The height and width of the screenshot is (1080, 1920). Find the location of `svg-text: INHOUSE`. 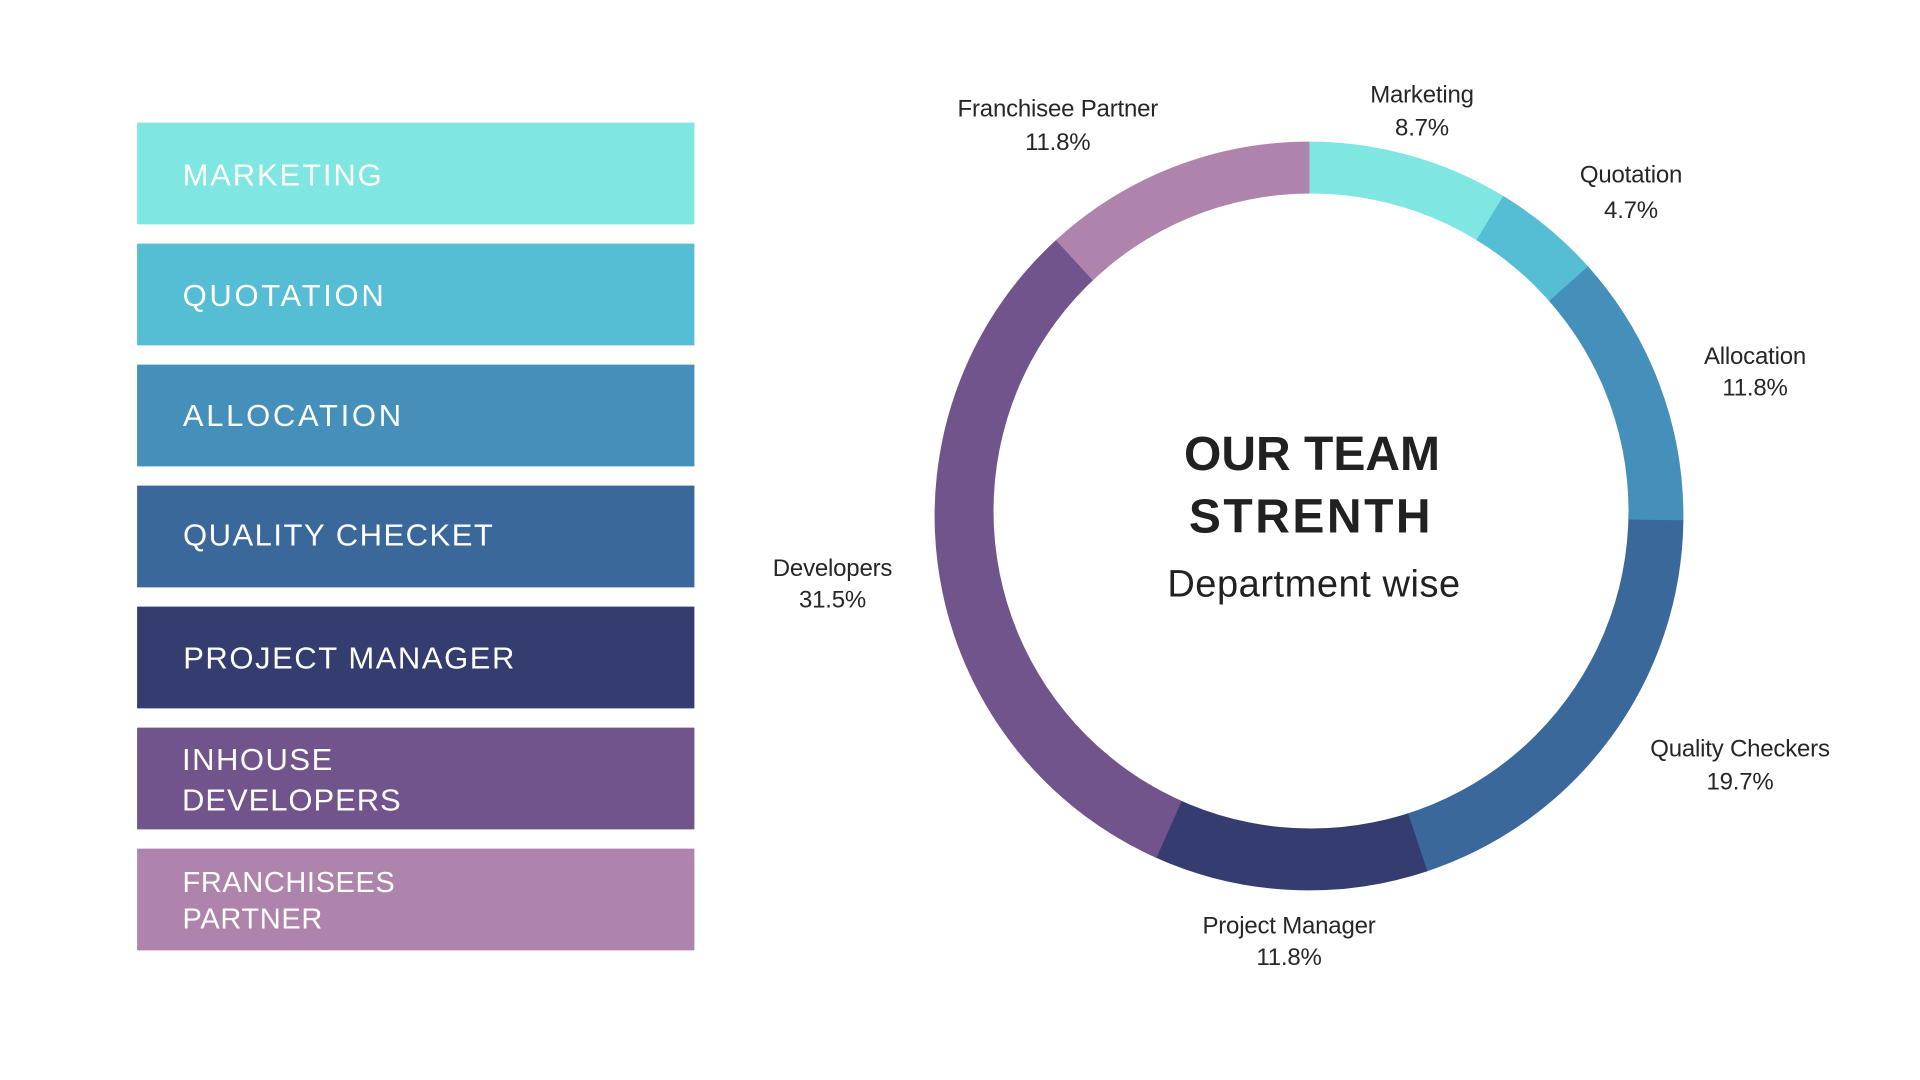

svg-text: INHOUSE is located at coordinates (258, 759).